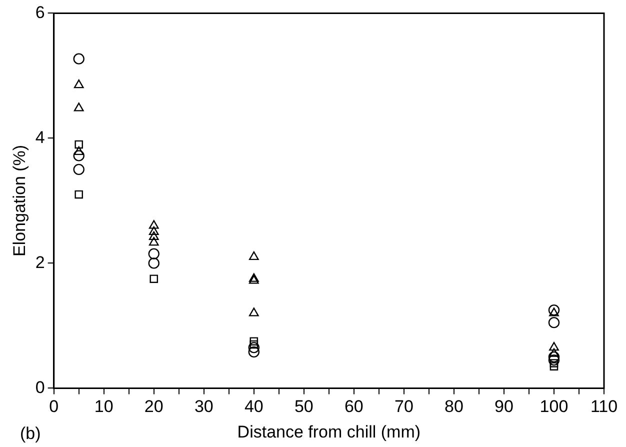  I want to click on y-tick-label: 4, so click(40, 137).